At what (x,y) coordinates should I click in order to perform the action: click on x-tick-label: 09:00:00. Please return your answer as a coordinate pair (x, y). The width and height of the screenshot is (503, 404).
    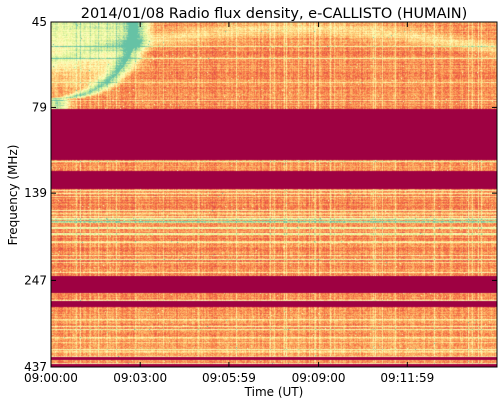
    Looking at the image, I should click on (51, 378).